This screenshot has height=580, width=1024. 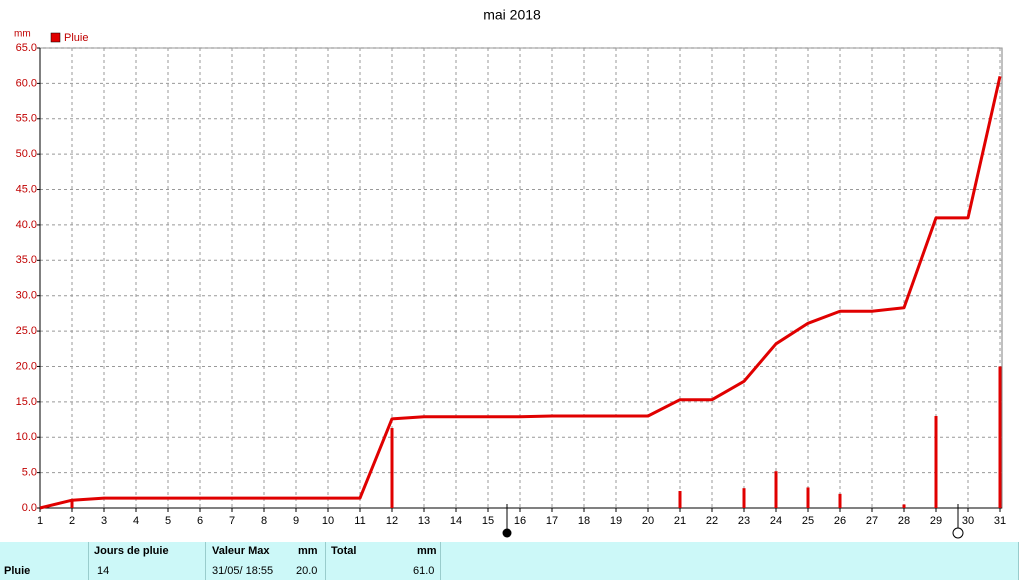 I want to click on x-tick-label: 21, so click(x=680, y=521).